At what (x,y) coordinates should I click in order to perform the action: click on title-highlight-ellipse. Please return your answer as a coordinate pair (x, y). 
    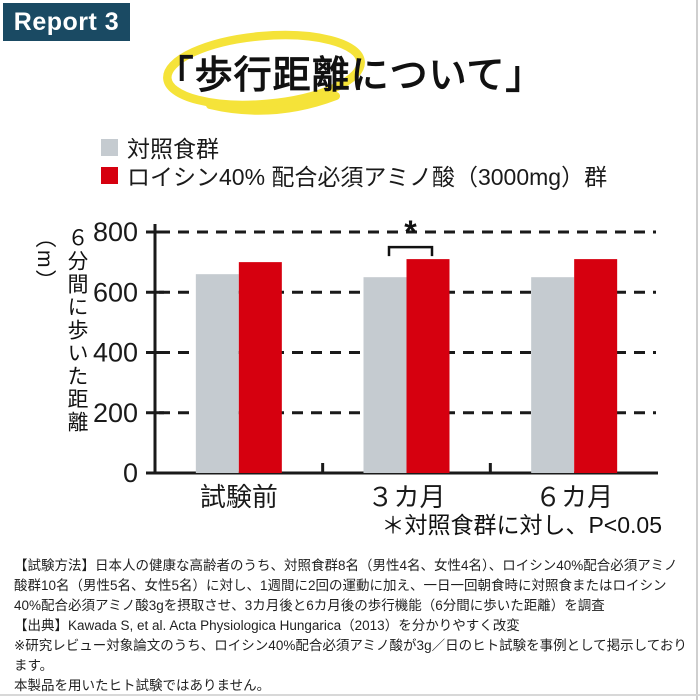
    Looking at the image, I should click on (264, 72).